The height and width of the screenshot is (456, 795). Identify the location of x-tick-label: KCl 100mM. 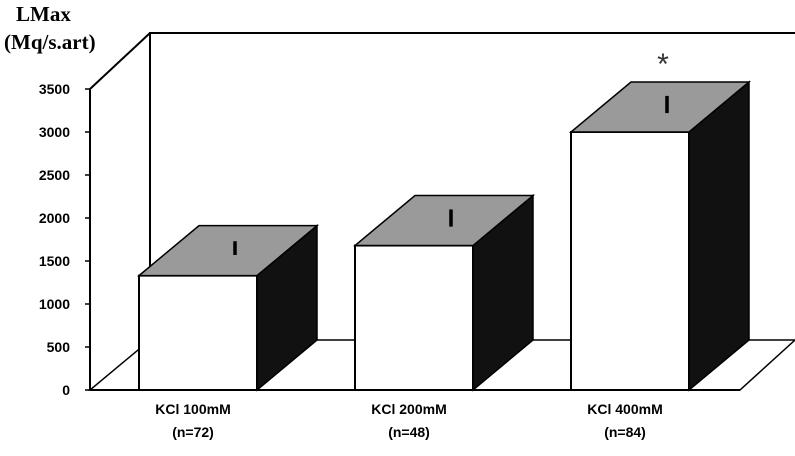
(192, 409).